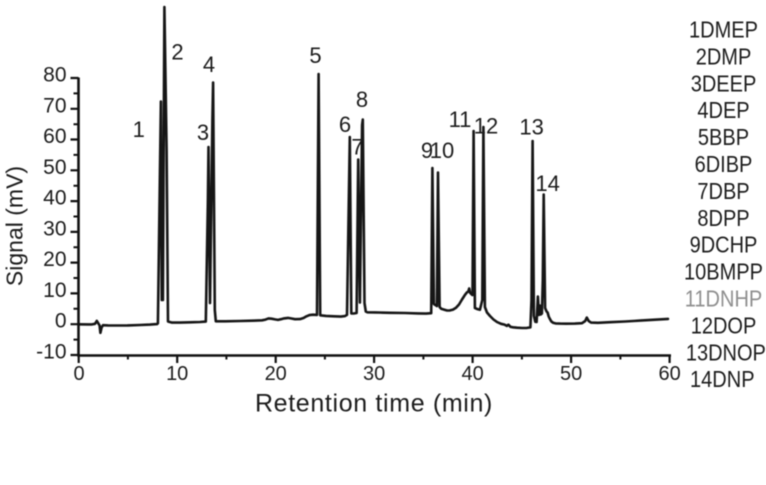  What do you see at coordinates (54, 75) in the screenshot?
I see `svg-text: 80` at bounding box center [54, 75].